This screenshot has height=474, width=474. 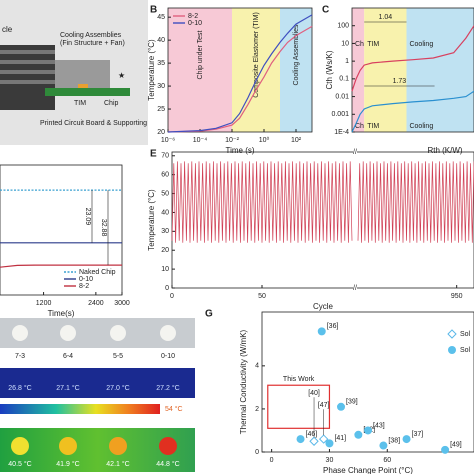 I want to click on x-axis-label: Rth (K/W), so click(x=444, y=150).